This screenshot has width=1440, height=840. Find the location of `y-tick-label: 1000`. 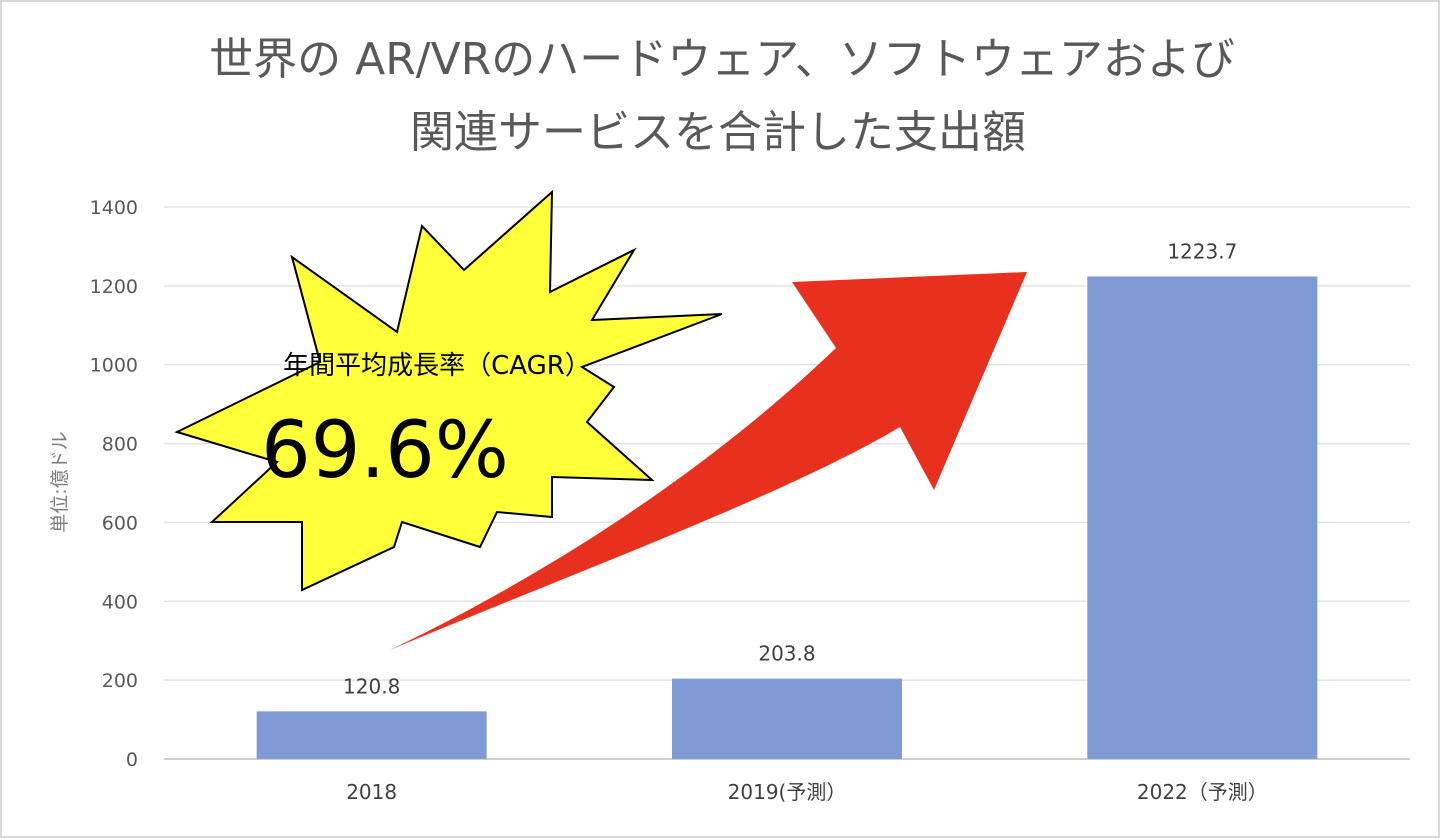

y-tick-label: 1000 is located at coordinates (114, 366).